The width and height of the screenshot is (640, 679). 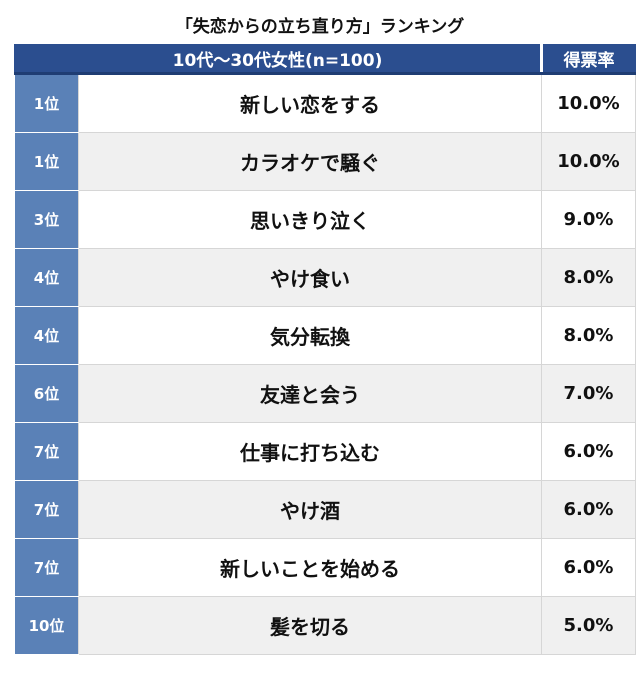 What do you see at coordinates (588, 219) in the screenshot?
I see `rate-cell: 9.0%` at bounding box center [588, 219].